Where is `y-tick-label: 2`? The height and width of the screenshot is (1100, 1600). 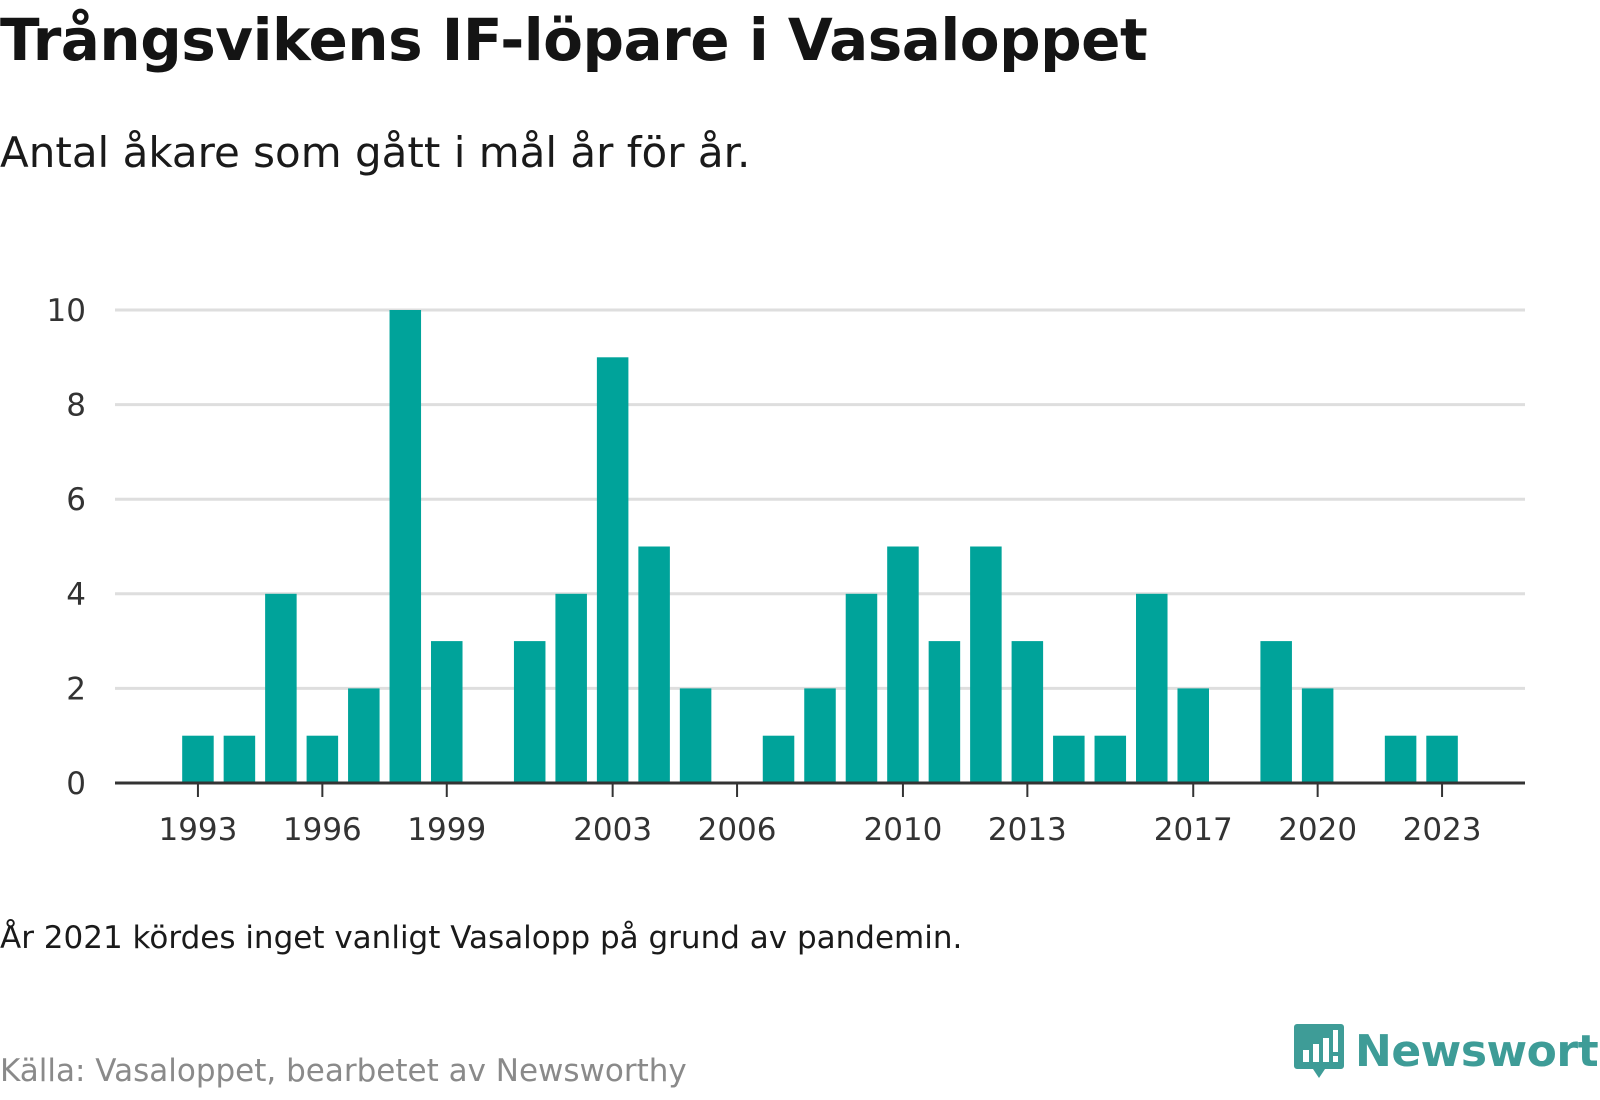
y-tick-label: 2 is located at coordinates (76, 689).